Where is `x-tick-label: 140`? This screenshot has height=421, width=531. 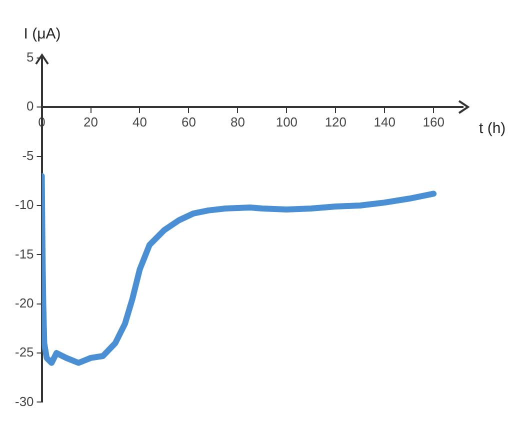
x-tick-label: 140 is located at coordinates (385, 122).